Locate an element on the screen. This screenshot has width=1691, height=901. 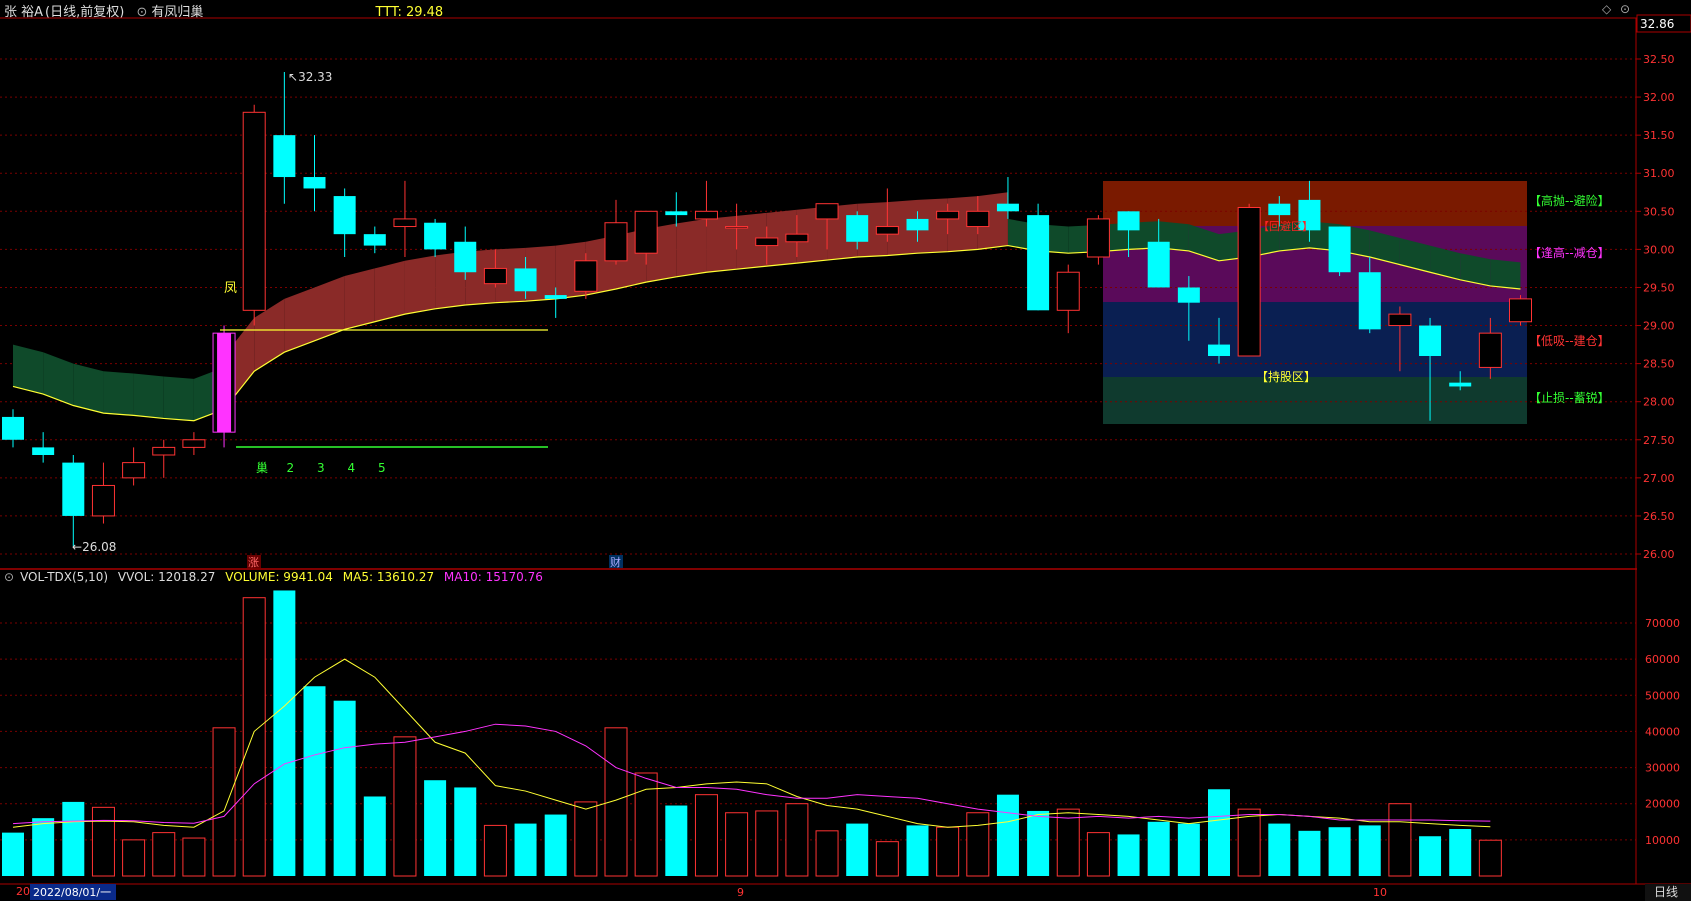
ma5-value: MA5: 13610.27 is located at coordinates (388, 577).